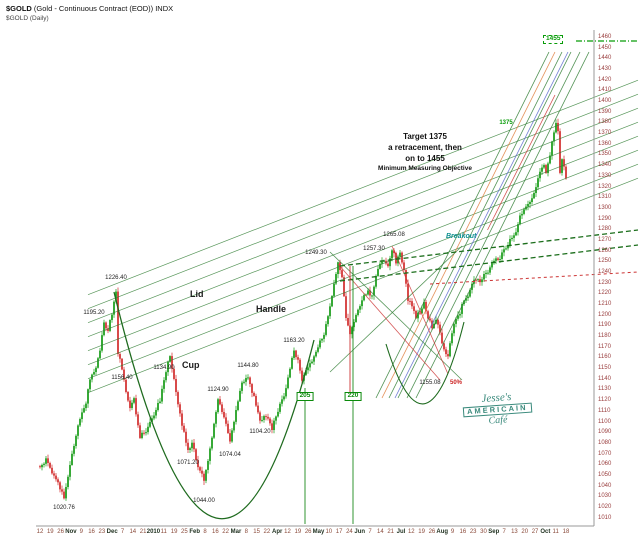 This screenshot has width=640, height=543. Describe the element at coordinates (370, 532) in the screenshot. I see `x-axis-label: 7` at that location.